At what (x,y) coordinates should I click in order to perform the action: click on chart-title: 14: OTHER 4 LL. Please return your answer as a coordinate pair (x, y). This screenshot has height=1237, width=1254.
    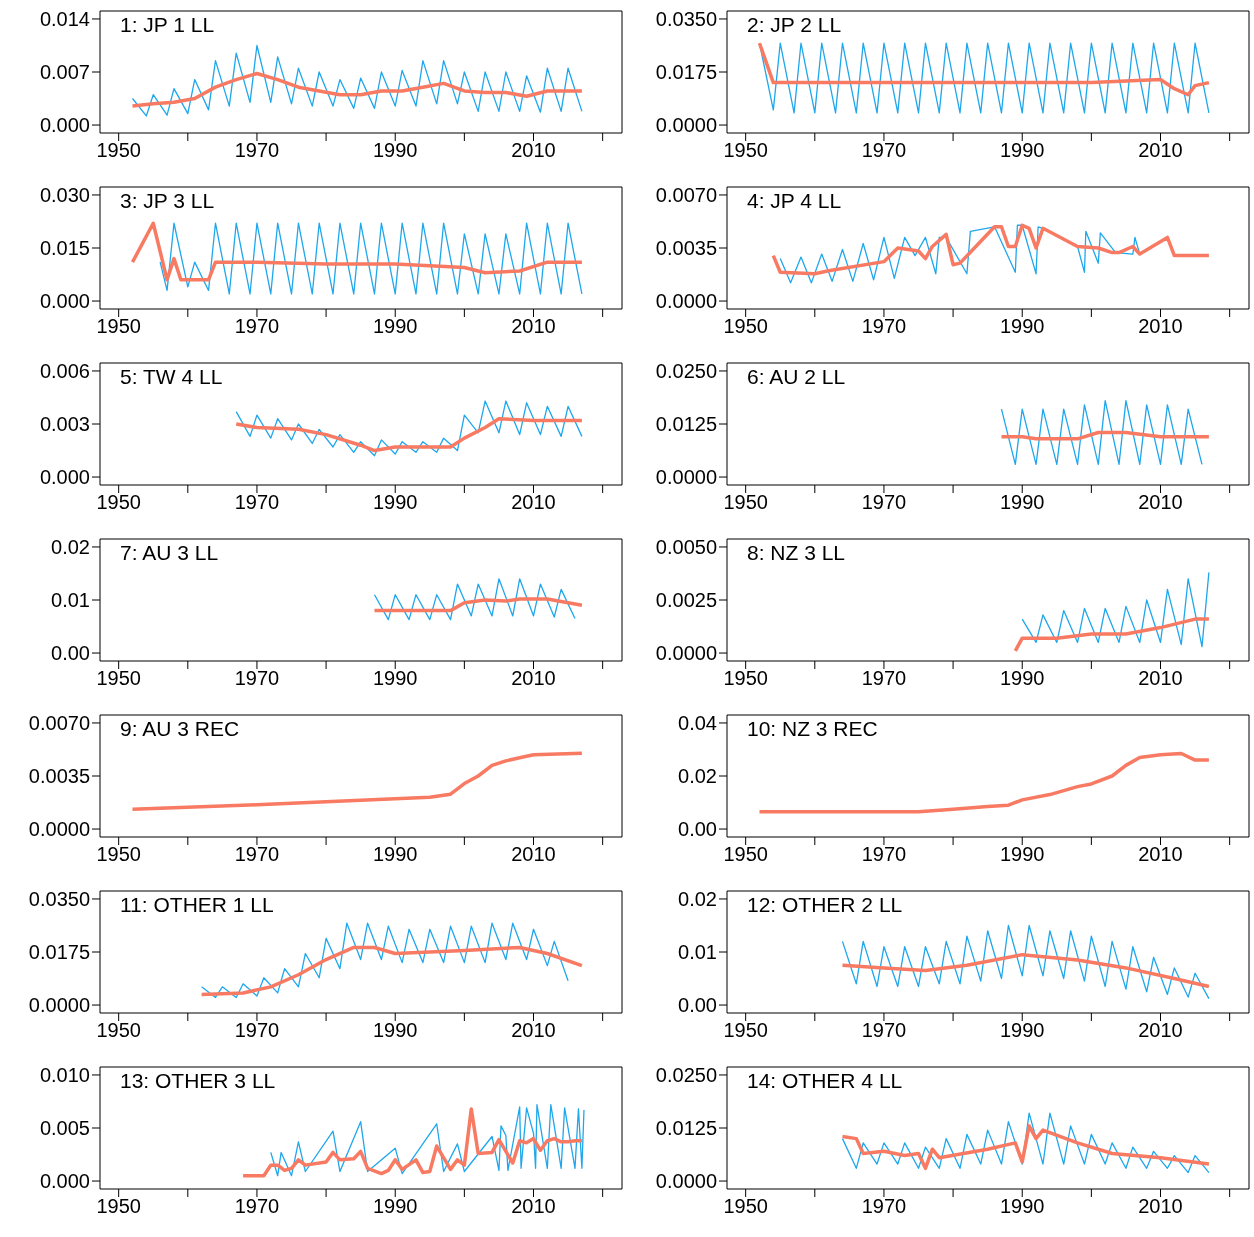
    Looking at the image, I should click on (825, 1081).